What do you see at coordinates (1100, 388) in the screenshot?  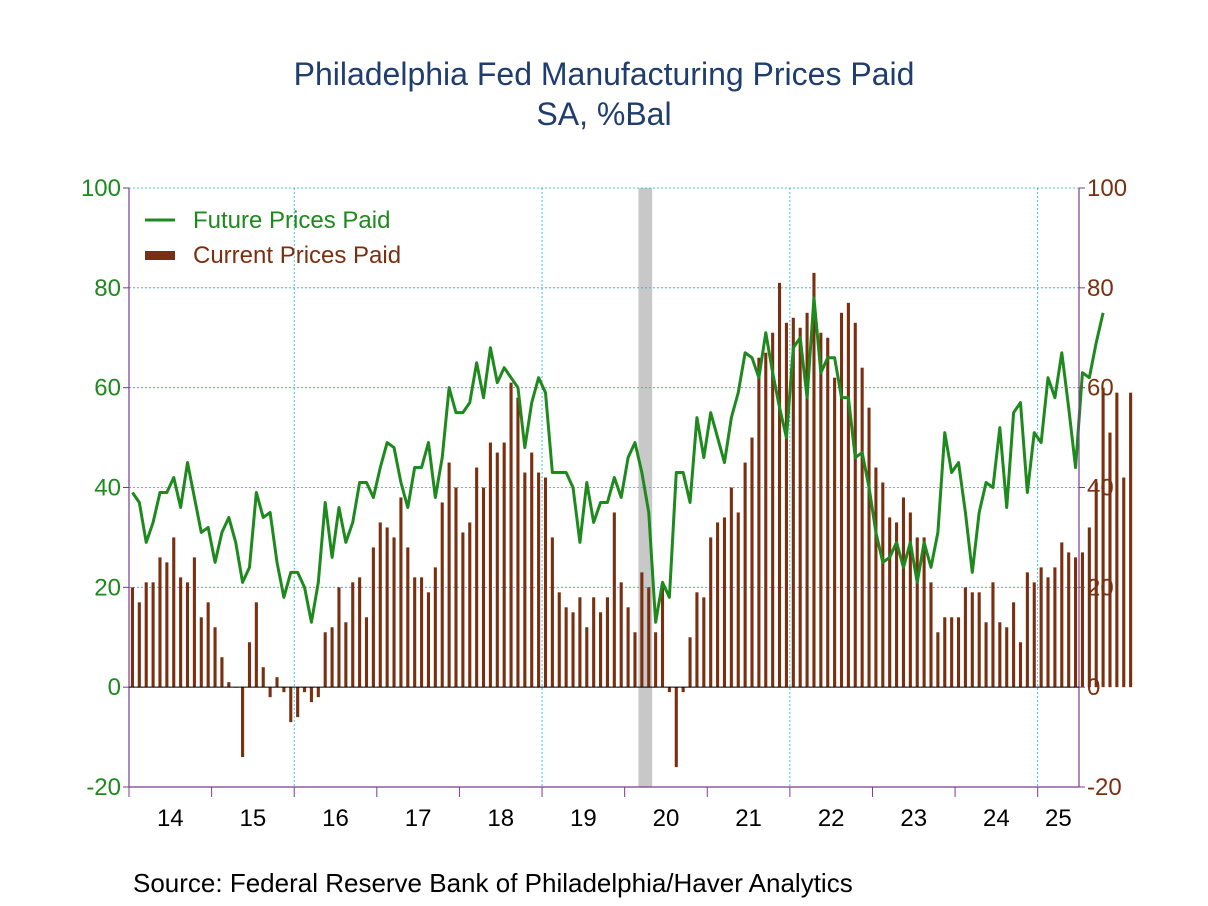 I see `y-right-tick-label: 60` at bounding box center [1100, 388].